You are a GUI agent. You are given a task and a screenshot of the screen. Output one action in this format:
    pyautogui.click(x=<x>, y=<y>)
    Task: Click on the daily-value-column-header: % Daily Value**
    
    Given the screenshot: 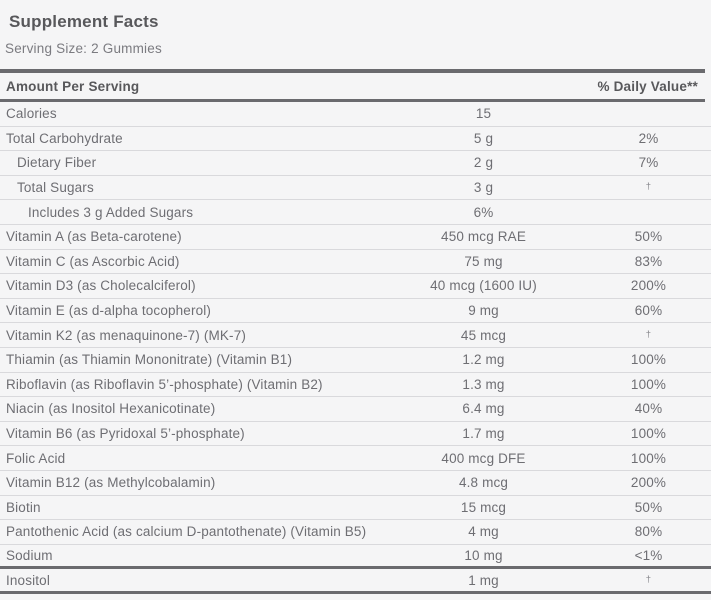 What is the action you would take?
    pyautogui.click(x=647, y=86)
    